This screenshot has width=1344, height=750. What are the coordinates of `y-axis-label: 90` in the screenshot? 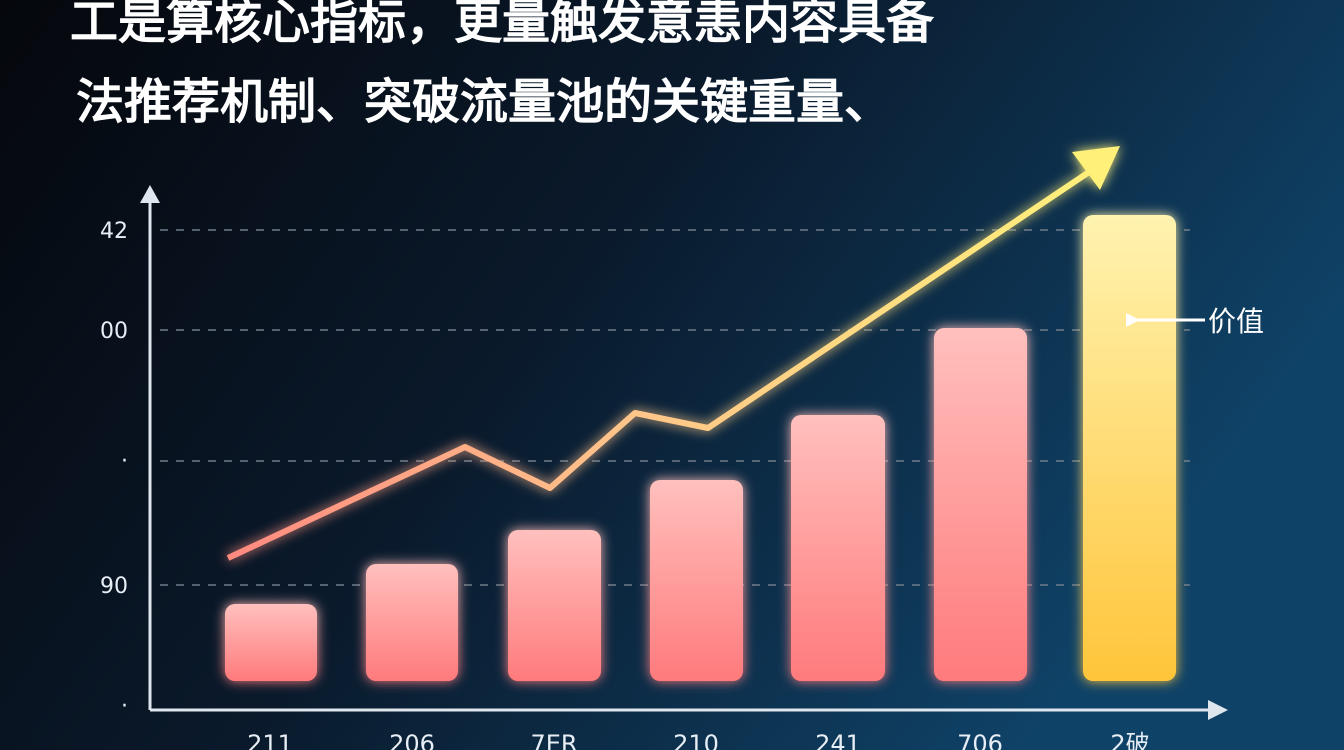 It's located at (114, 586).